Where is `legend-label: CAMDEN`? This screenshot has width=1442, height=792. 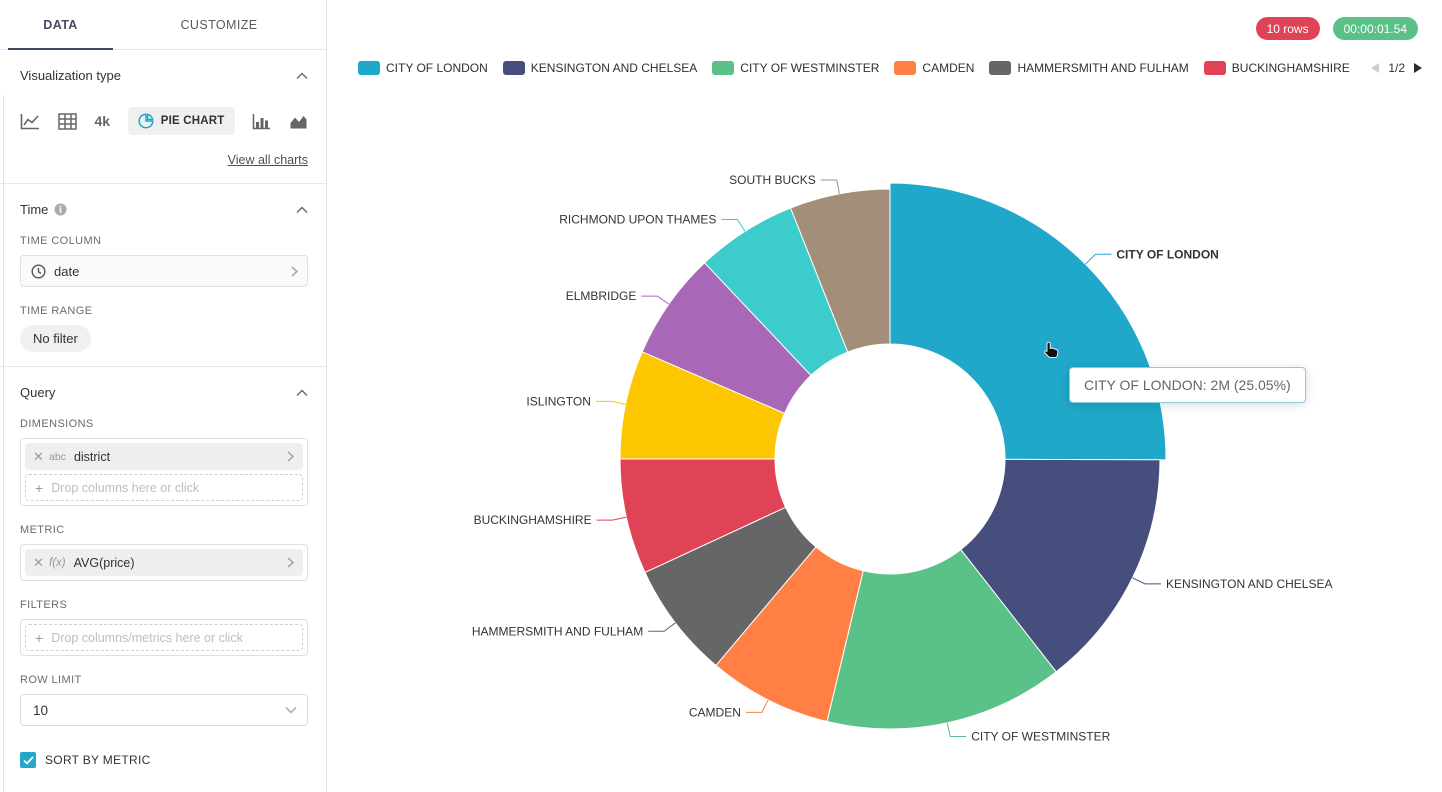
legend-label: CAMDEN is located at coordinates (948, 68).